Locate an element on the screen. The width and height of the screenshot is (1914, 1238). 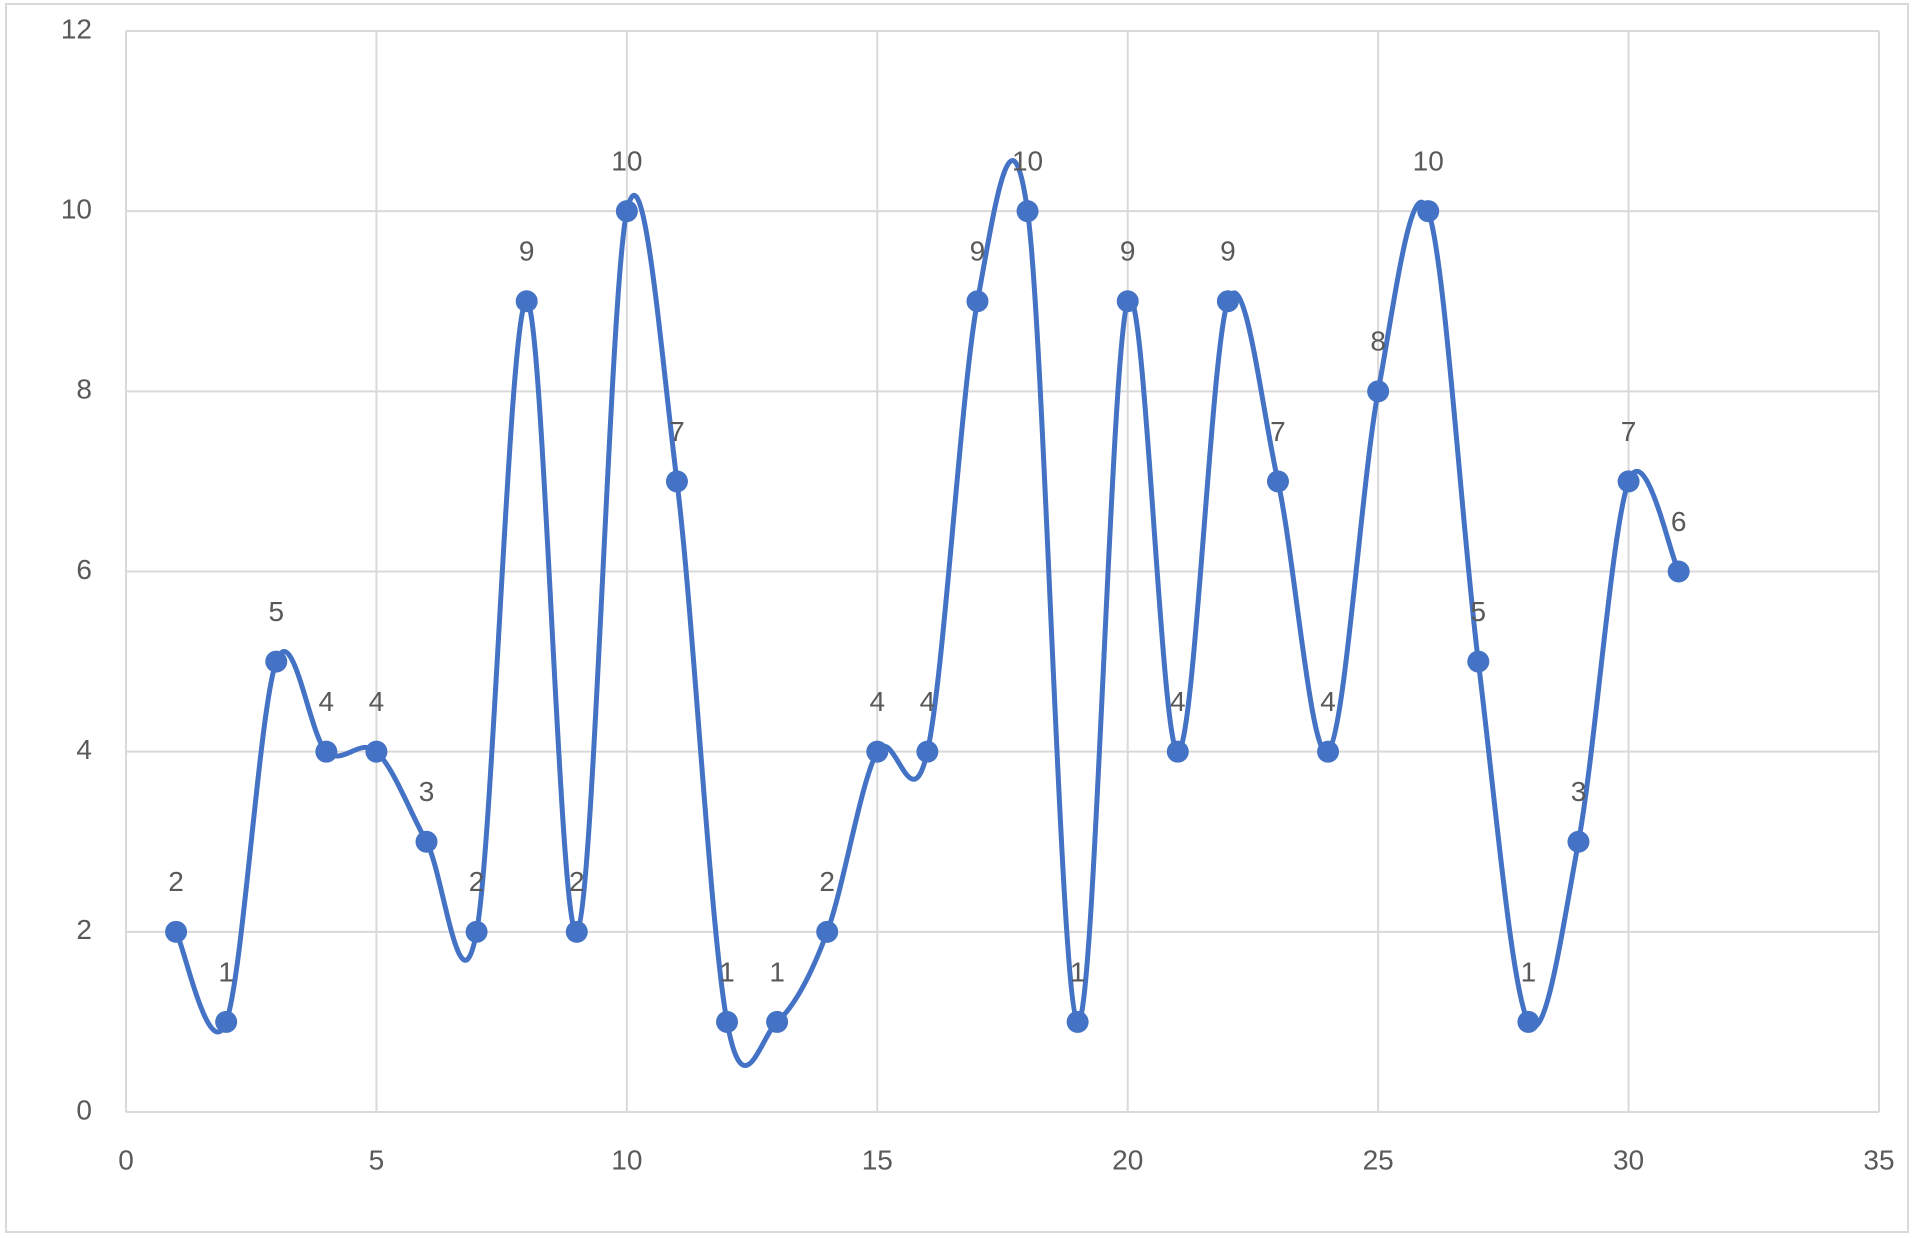
y-tick-label: 2 is located at coordinates (84, 929).